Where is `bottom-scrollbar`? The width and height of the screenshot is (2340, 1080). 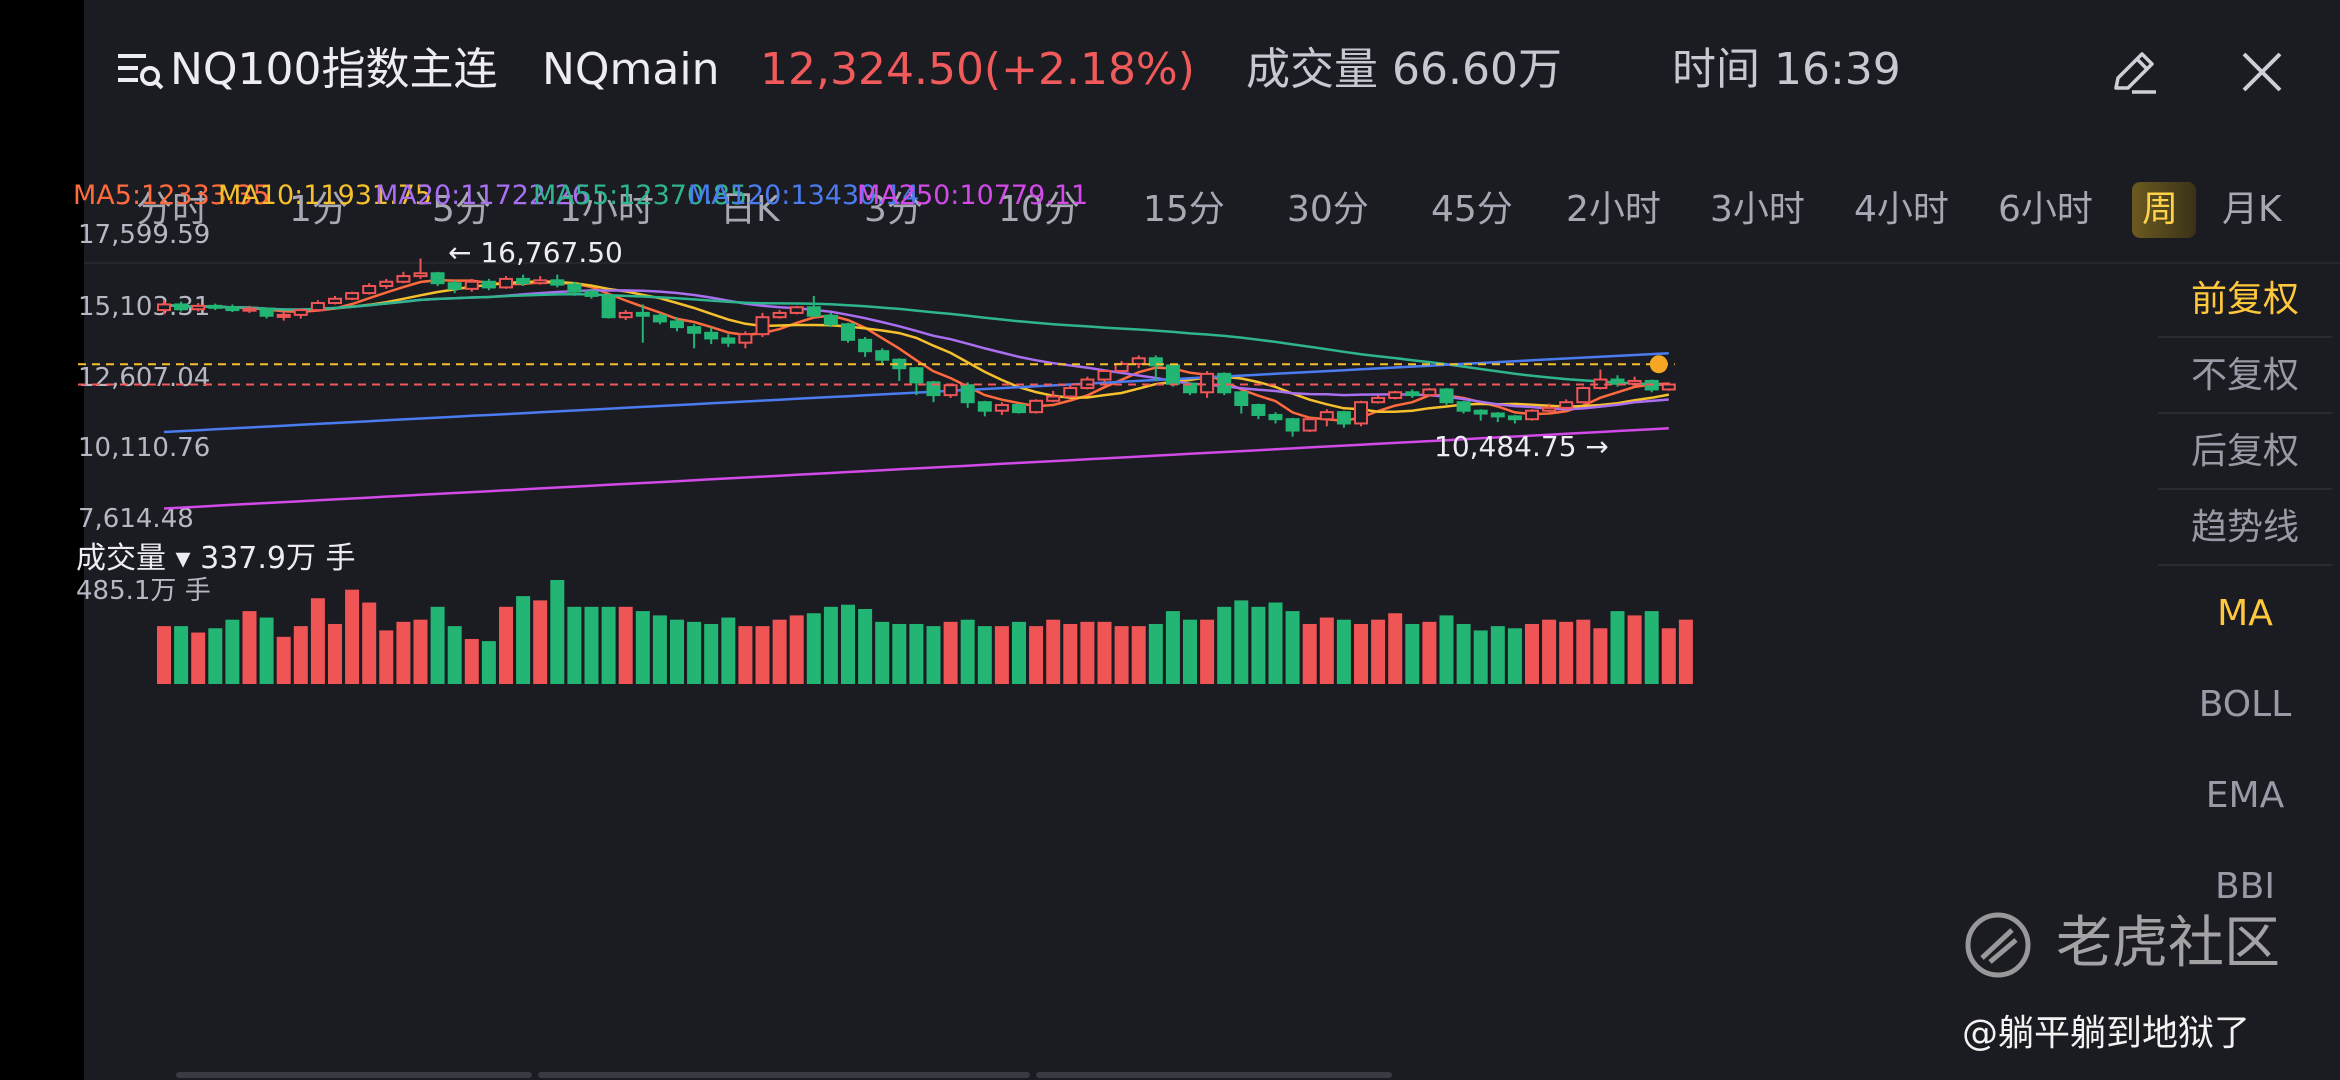
bottom-scrollbar is located at coordinates (1128, 1075).